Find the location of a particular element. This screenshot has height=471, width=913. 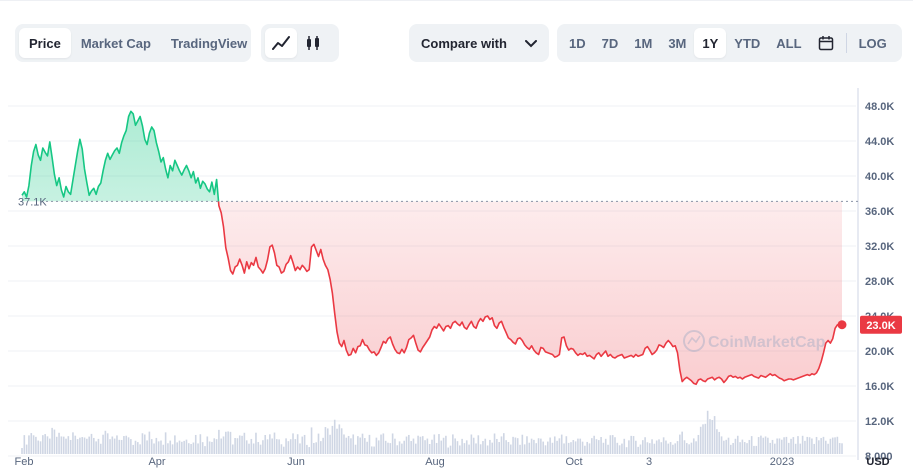

tab-price: Price is located at coordinates (45, 43).